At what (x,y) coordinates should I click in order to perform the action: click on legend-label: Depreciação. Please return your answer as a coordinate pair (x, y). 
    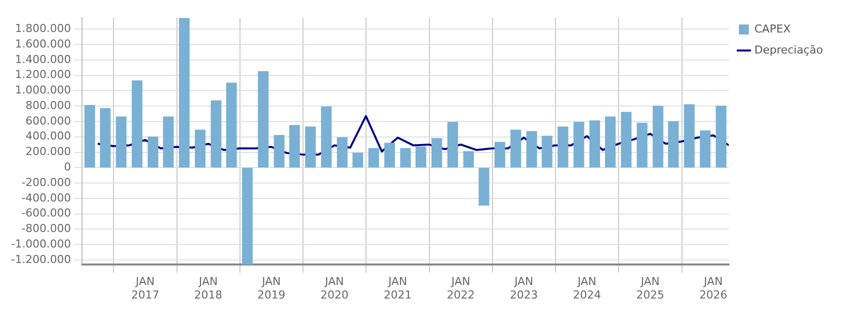
    Looking at the image, I should click on (789, 49).